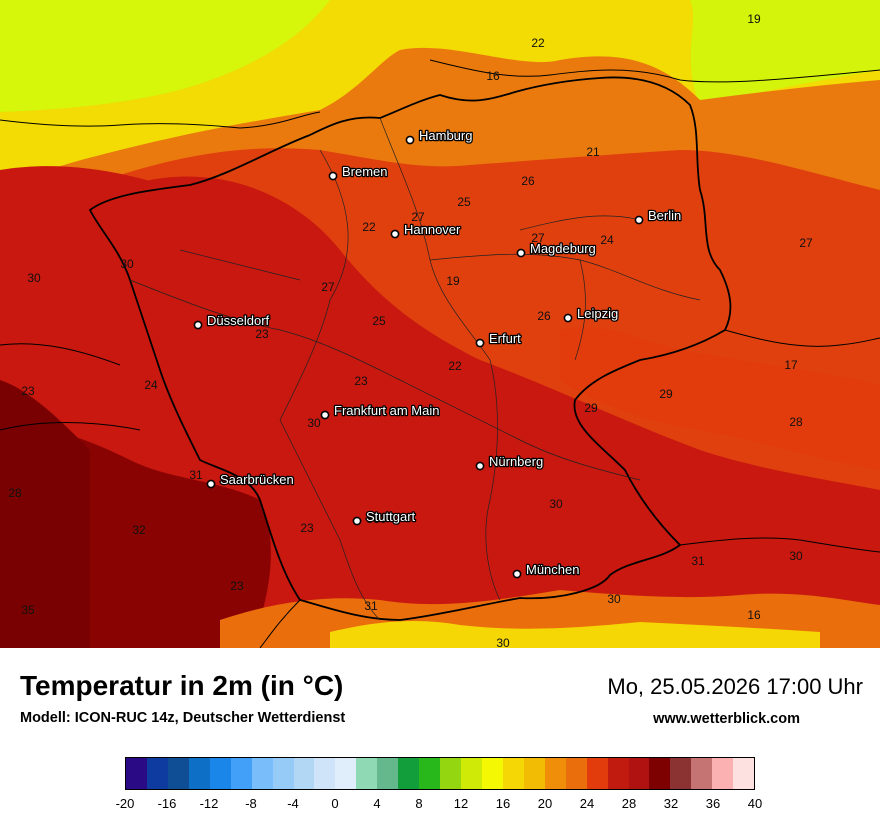  Describe the element at coordinates (445, 135) in the screenshot. I see `city-label: Hamburg` at that location.